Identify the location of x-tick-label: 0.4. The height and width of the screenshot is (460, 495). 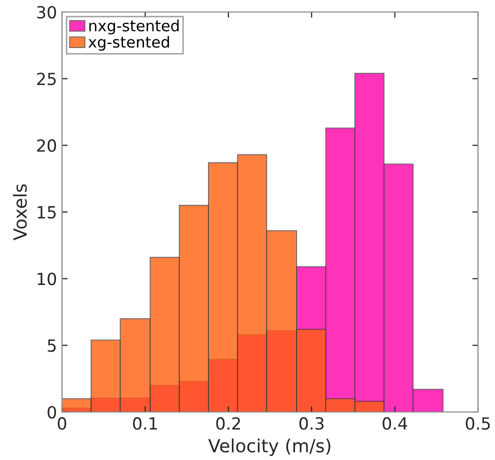
(395, 423).